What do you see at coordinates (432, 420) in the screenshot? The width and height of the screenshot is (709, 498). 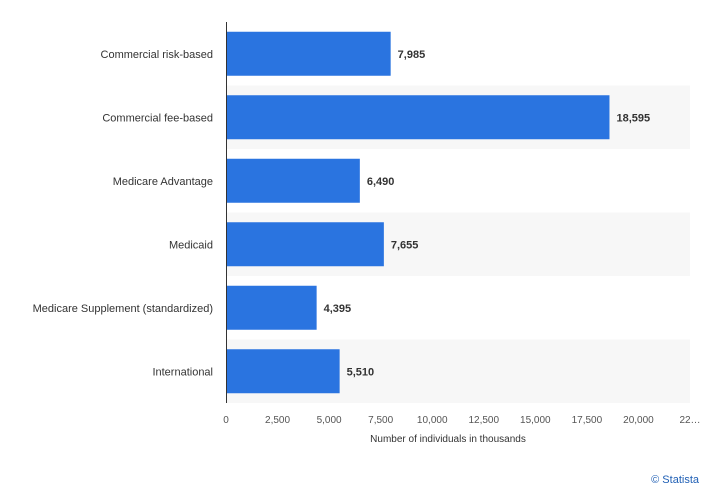 I see `x-tick-label: 10,000` at bounding box center [432, 420].